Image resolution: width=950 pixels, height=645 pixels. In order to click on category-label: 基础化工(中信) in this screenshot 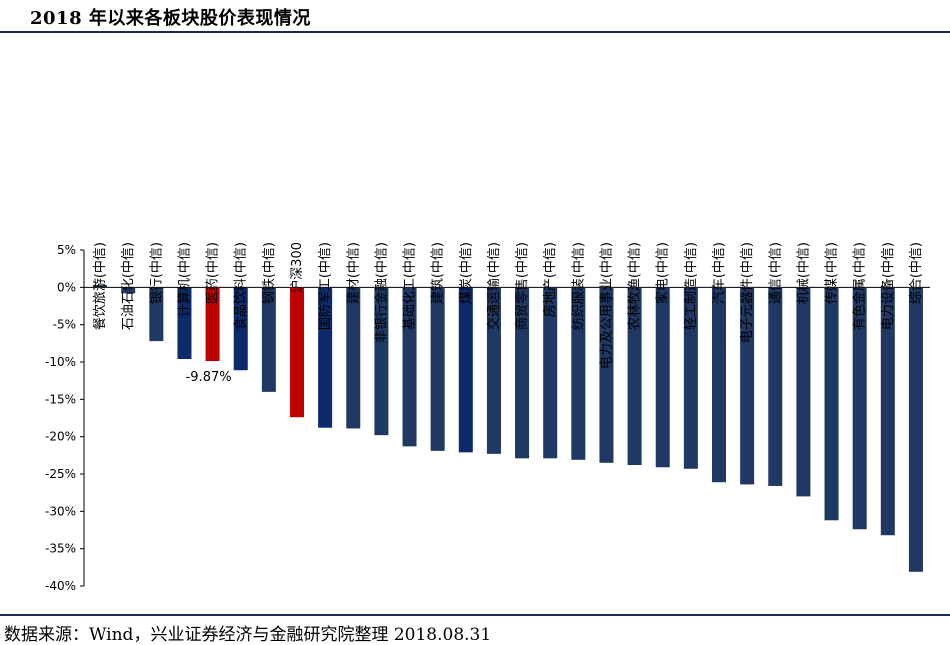, I will do `click(410, 286)`.